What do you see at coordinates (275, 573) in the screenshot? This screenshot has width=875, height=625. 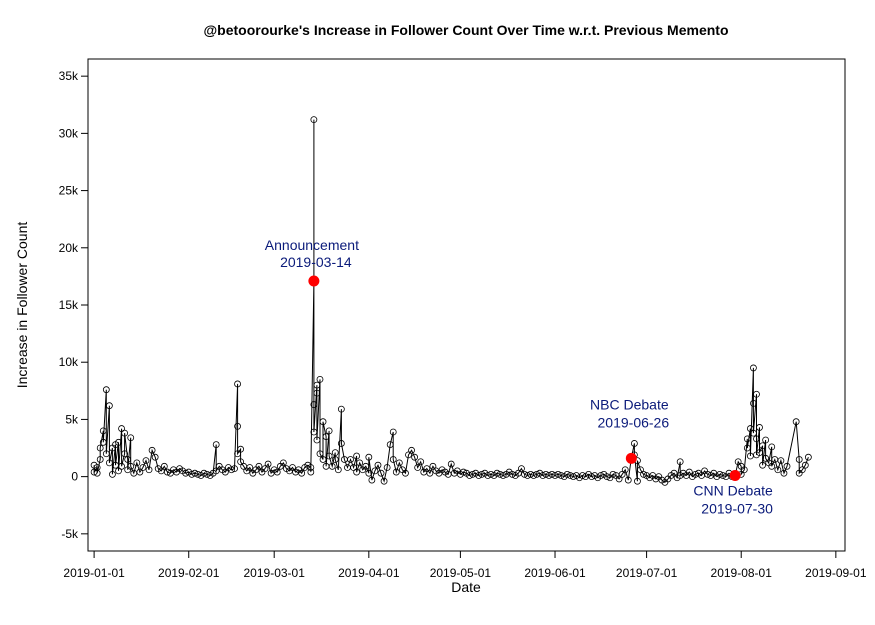 I see `x-tick-label: 2019-03-01` at bounding box center [275, 573].